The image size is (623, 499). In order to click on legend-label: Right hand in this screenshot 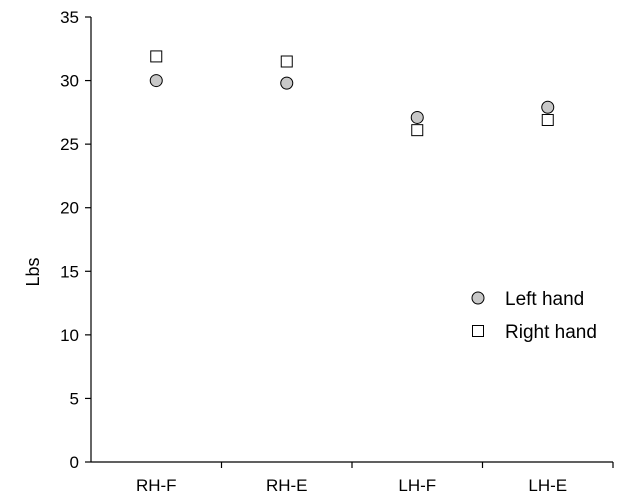, I will do `click(551, 332)`.